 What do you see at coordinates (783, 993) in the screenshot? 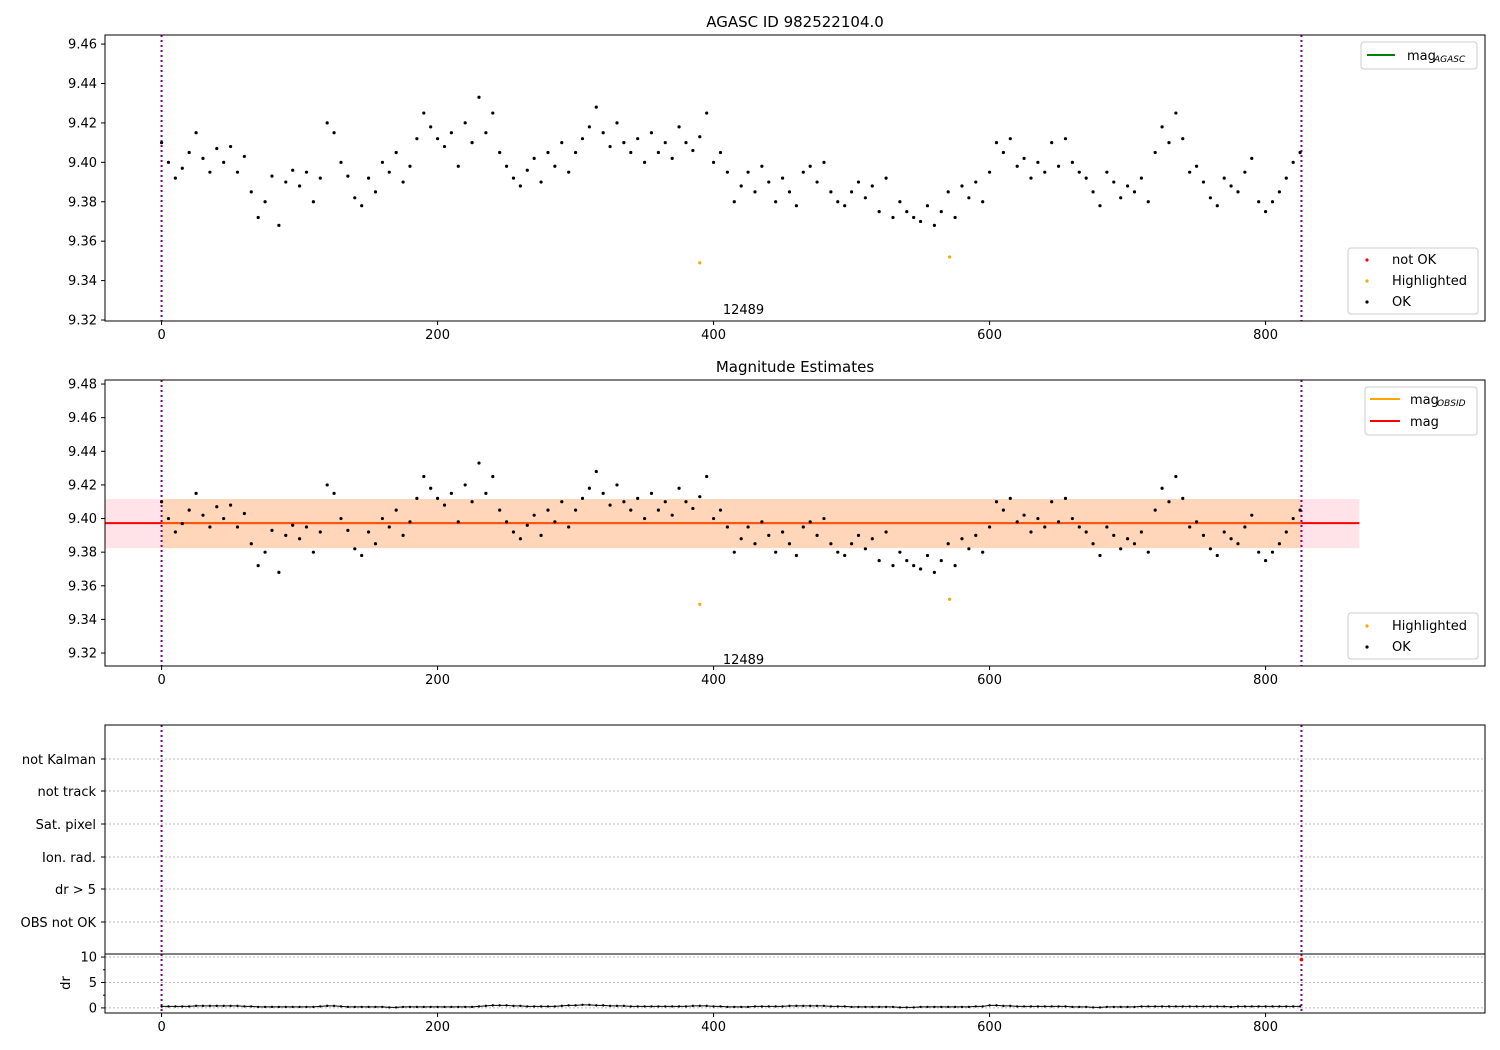
I see `panel3-dr-axes: 0 5 10 0 200 400 600 800` at bounding box center [783, 993].